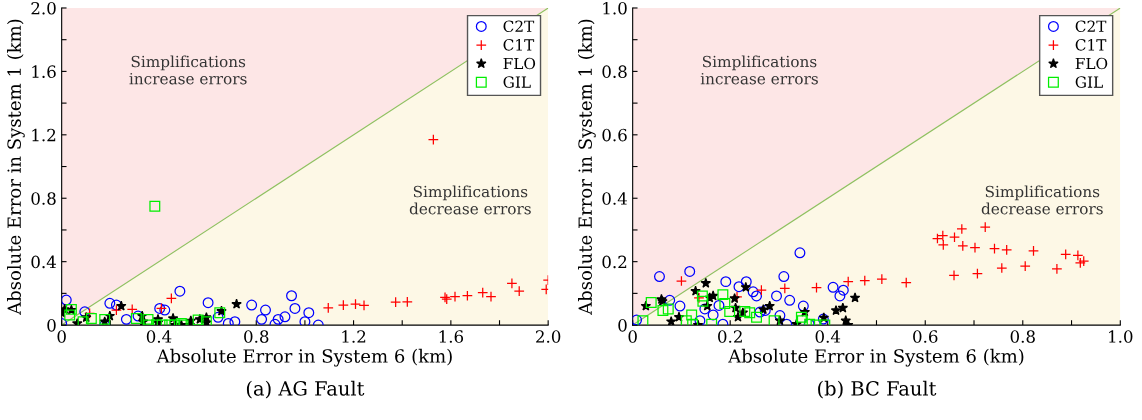 This screenshot has height=420, width=1142. Describe the element at coordinates (354, 336) in the screenshot. I see `x-tick-label: 1.2` at that location.